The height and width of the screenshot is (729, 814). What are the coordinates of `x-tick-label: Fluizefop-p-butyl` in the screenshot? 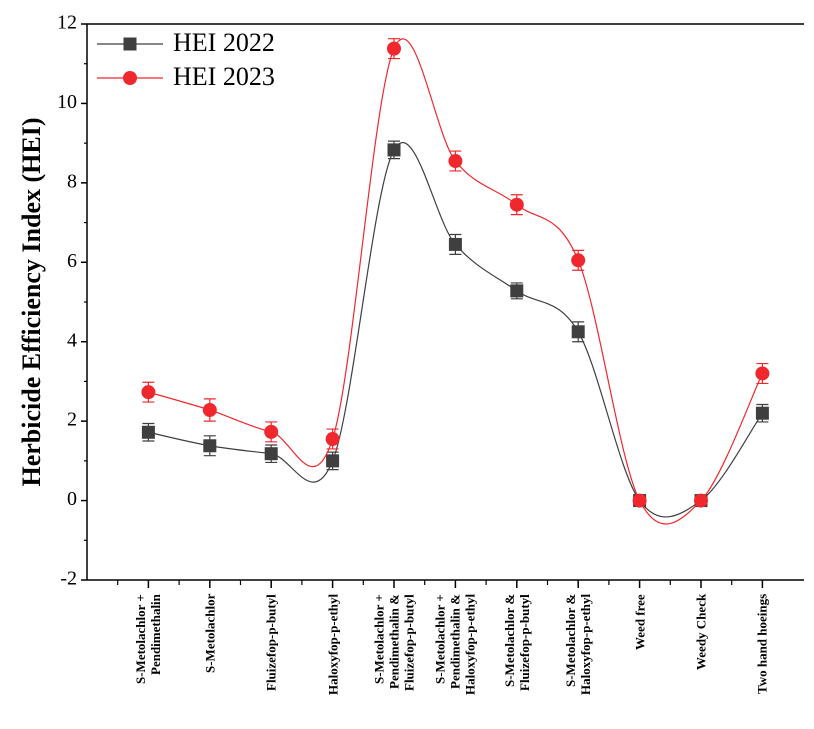 It's located at (271, 642).